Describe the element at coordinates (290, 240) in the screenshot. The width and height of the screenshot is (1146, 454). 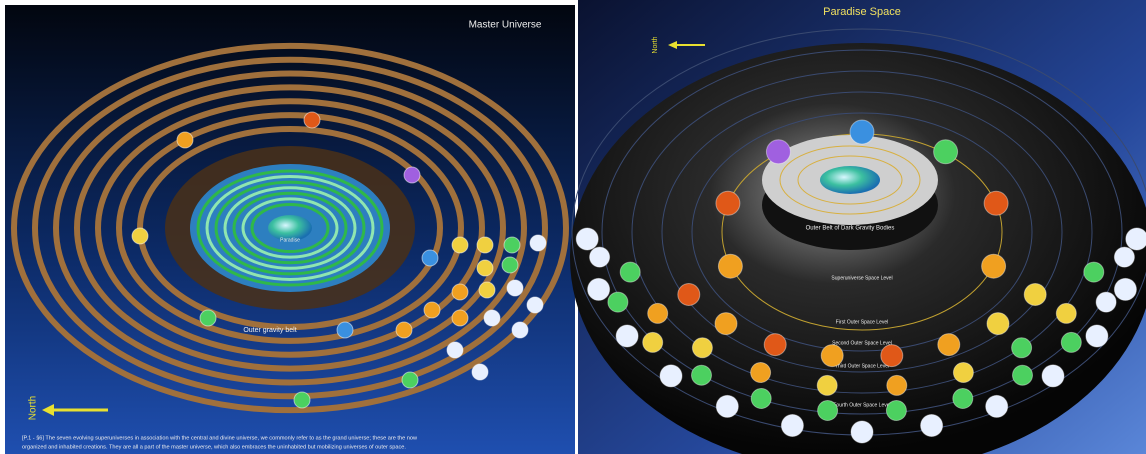
I see `center-label: Paradise` at that location.